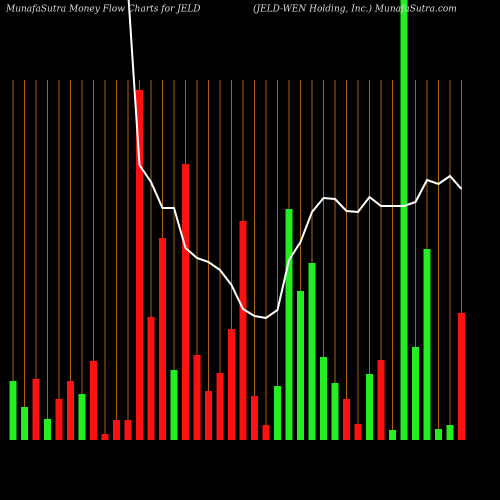 The height and width of the screenshot is (500, 500). What do you see at coordinates (103, 10) in the screenshot?
I see `chart-title: MunafaSutra Money Flow Charts for JELD` at bounding box center [103, 10].